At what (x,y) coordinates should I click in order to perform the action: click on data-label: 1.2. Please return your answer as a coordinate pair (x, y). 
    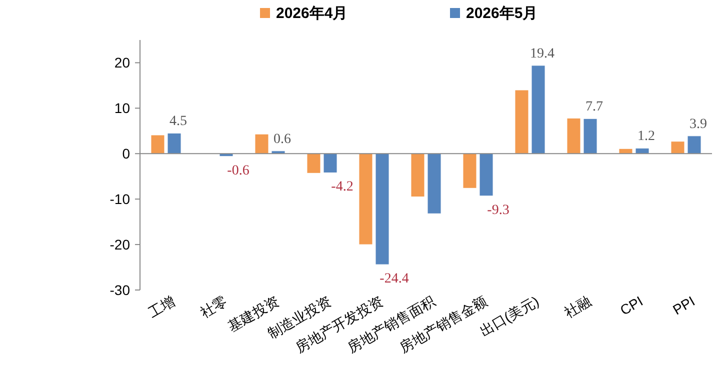
    Looking at the image, I should click on (647, 136).